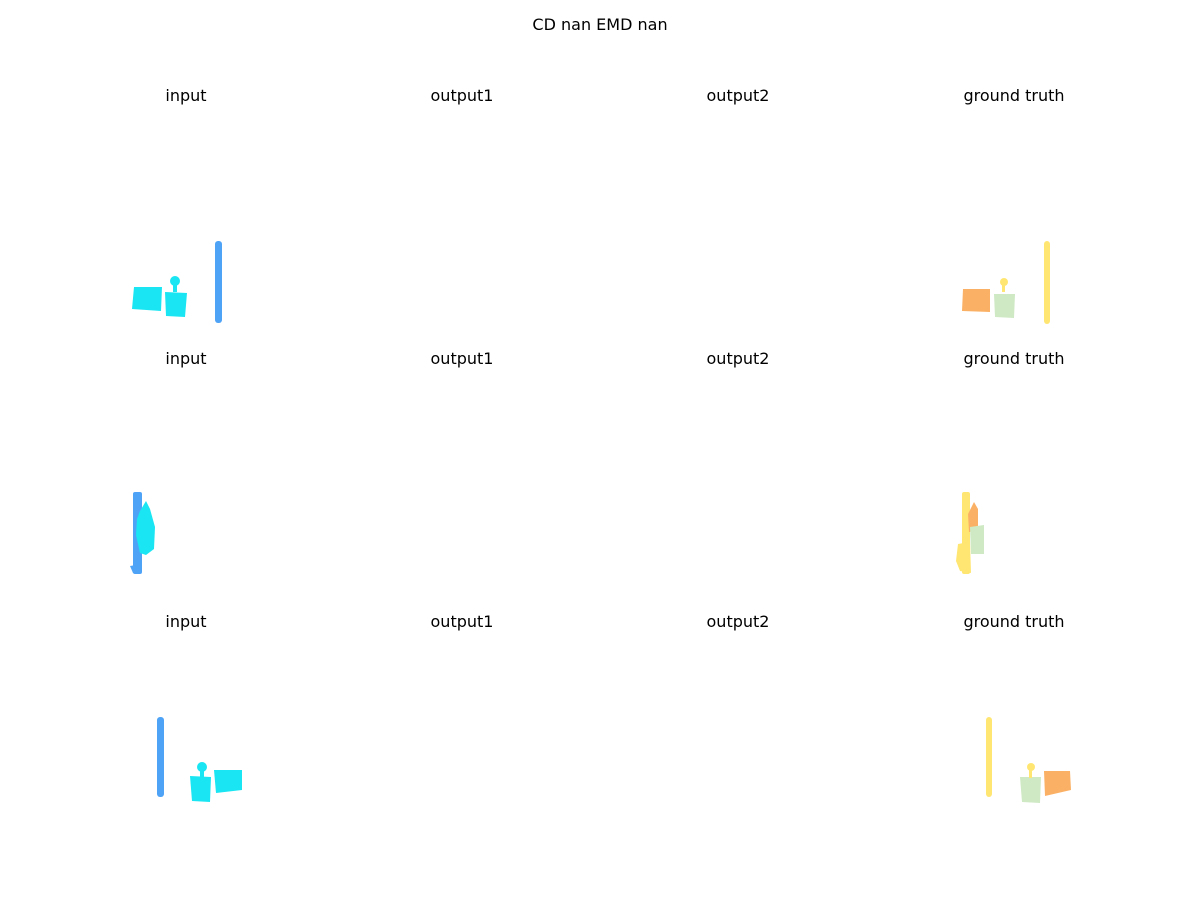 Image resolution: width=1200 pixels, height=900 pixels. Describe the element at coordinates (1014, 474) in the screenshot. I see `panel-r2-ground-truth: ground truth` at that location.